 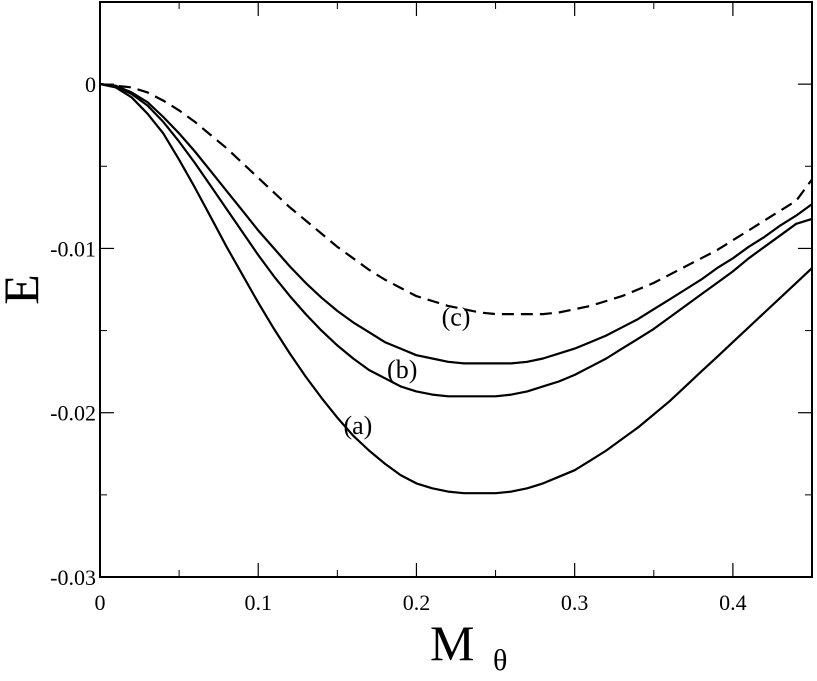 What do you see at coordinates (733, 602) in the screenshot?
I see `x-tick-label: 0.4` at bounding box center [733, 602].